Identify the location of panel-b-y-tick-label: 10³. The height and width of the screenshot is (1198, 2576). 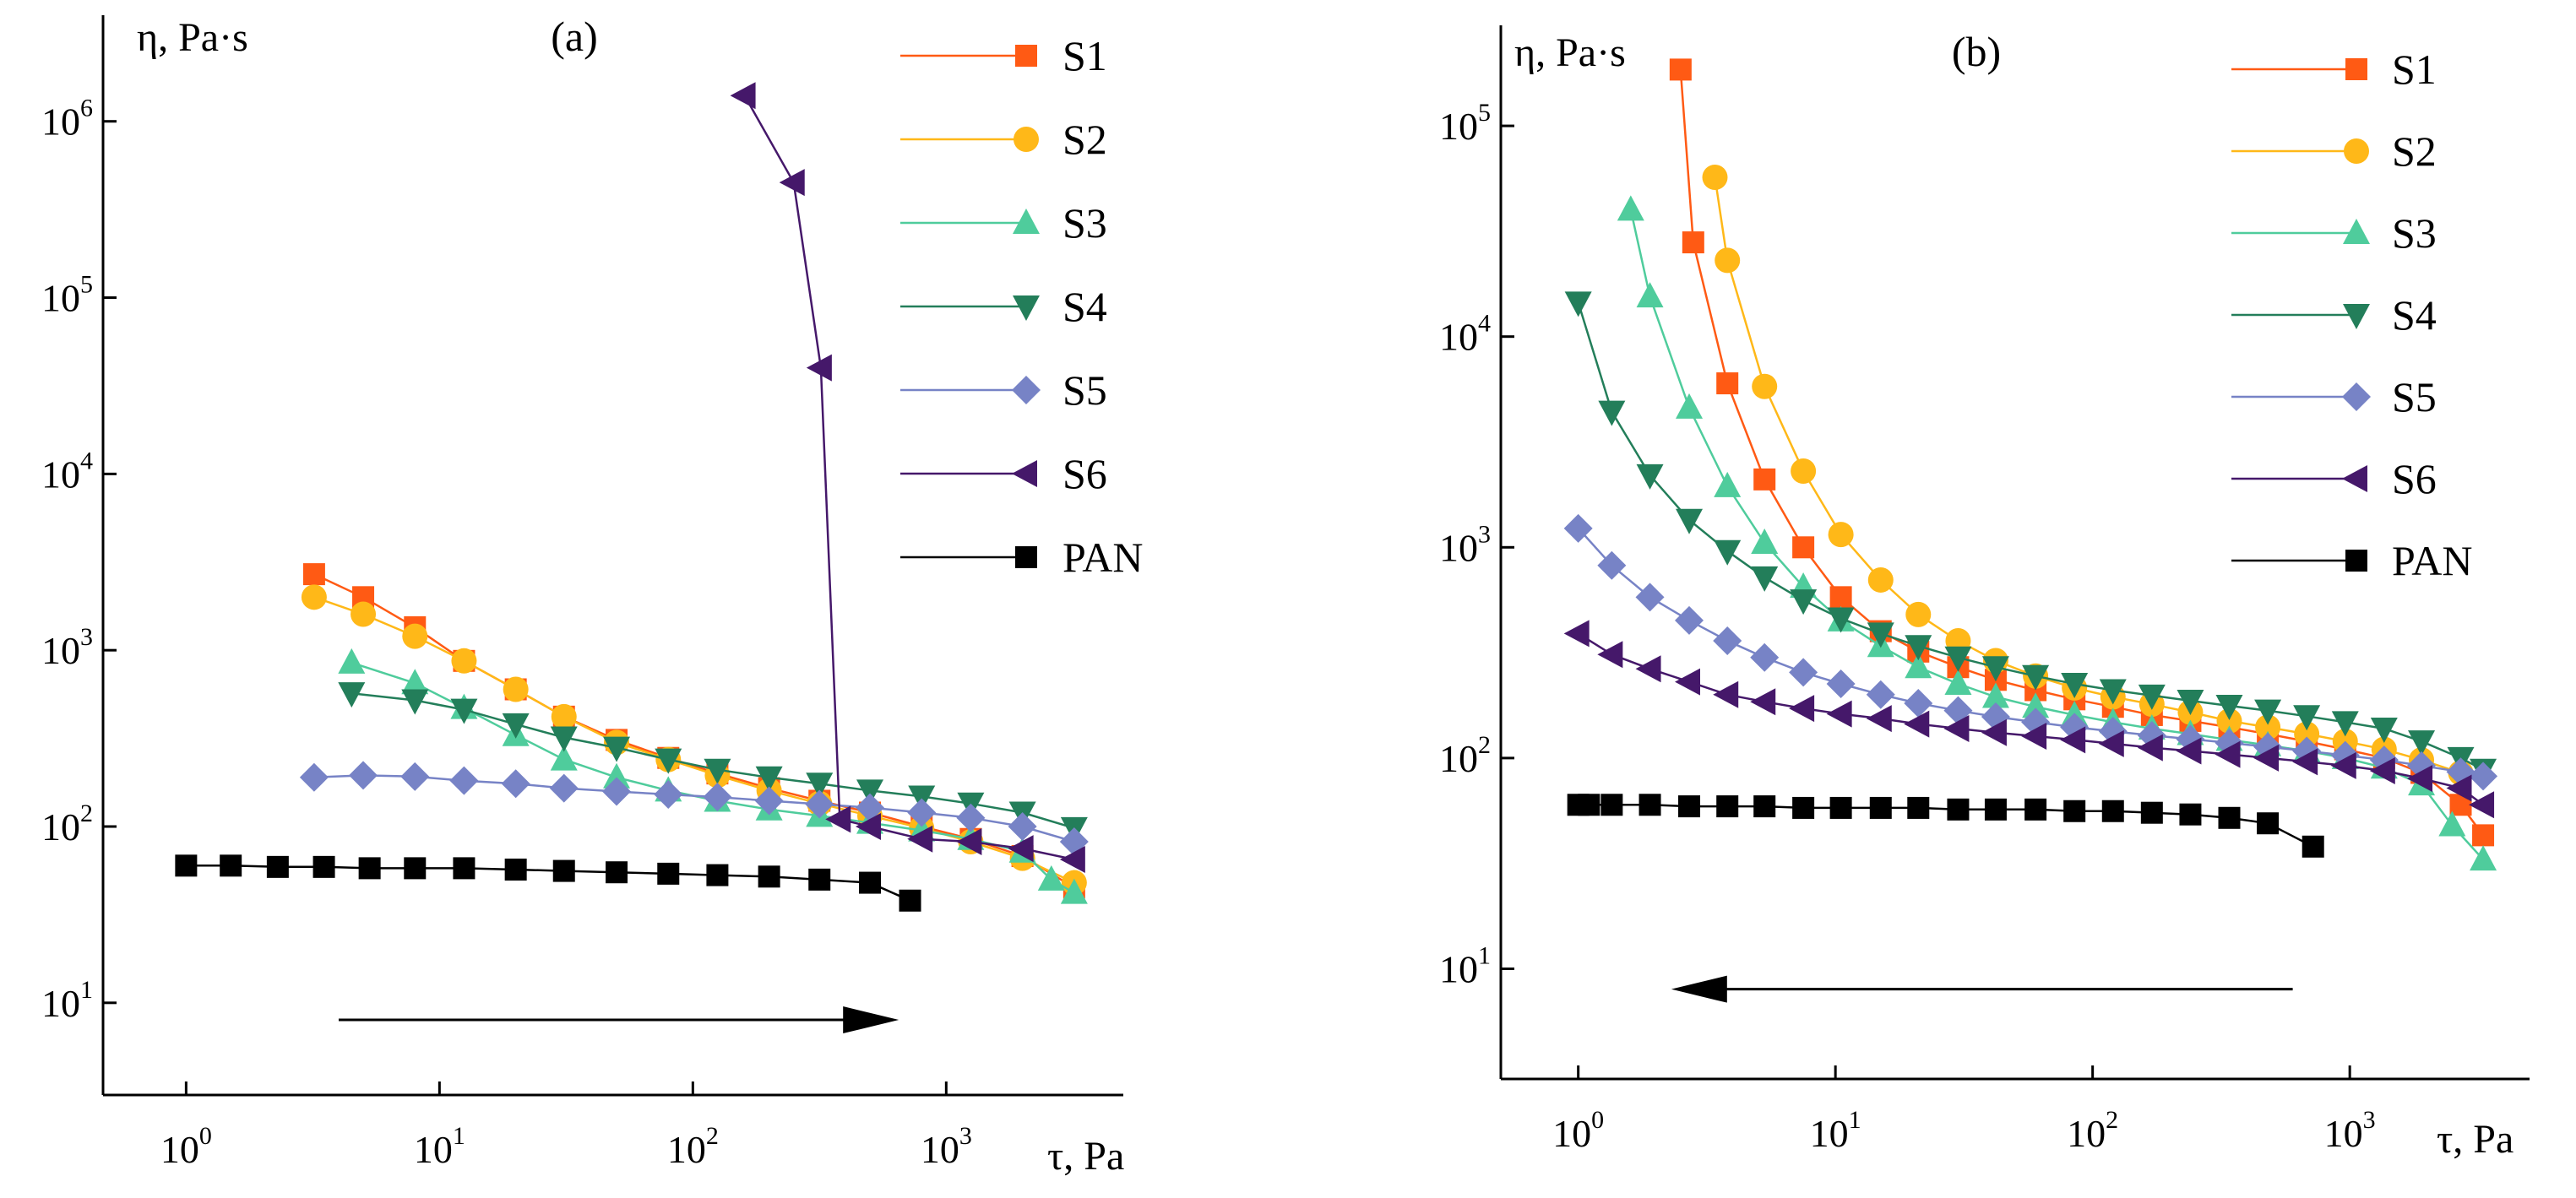
(1465, 544).